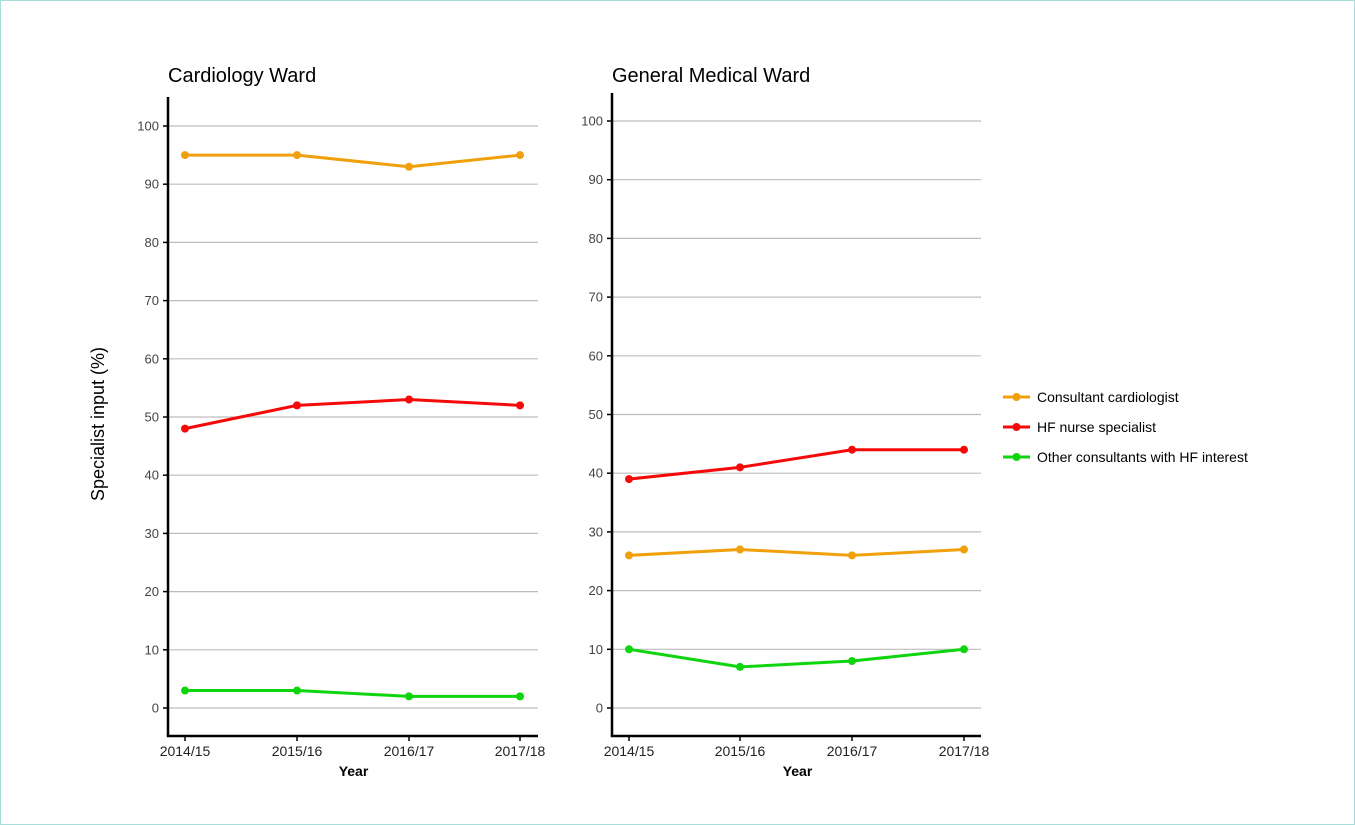 The width and height of the screenshot is (1355, 825). What do you see at coordinates (711, 76) in the screenshot?
I see `panel-title: General Medical Ward` at bounding box center [711, 76].